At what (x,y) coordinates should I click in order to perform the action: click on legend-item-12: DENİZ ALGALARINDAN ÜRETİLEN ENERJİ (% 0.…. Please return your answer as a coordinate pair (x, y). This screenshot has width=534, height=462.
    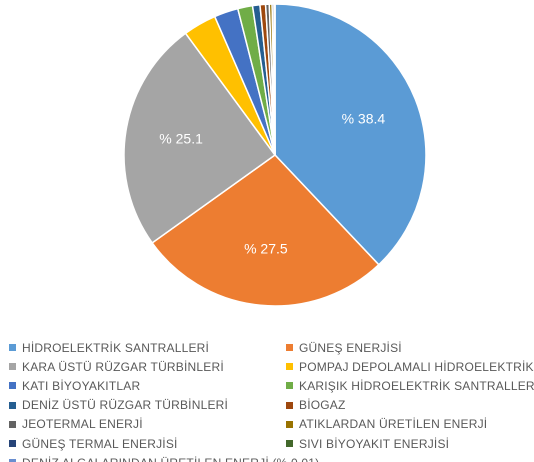
    Looking at the image, I should click on (164, 457).